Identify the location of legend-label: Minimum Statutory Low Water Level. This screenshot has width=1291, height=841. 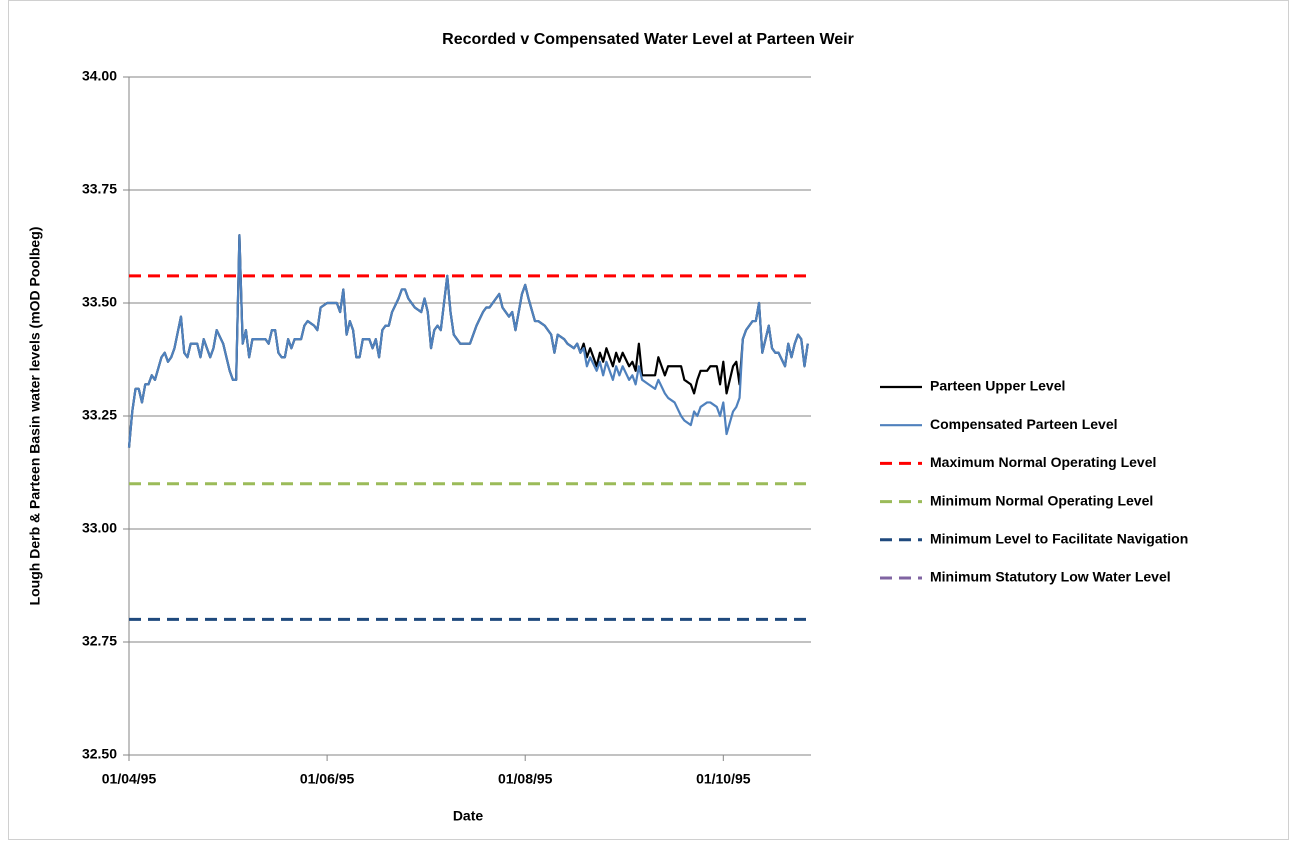
(1050, 577).